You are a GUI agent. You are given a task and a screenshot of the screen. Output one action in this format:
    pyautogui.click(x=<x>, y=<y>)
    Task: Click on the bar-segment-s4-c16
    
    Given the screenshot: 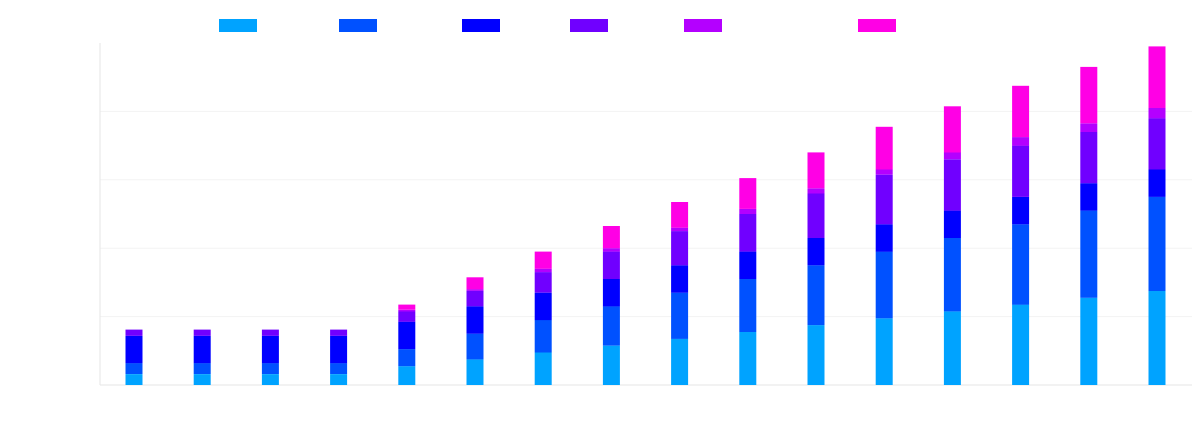 What is the action you would take?
    pyautogui.click(x=1157, y=144)
    